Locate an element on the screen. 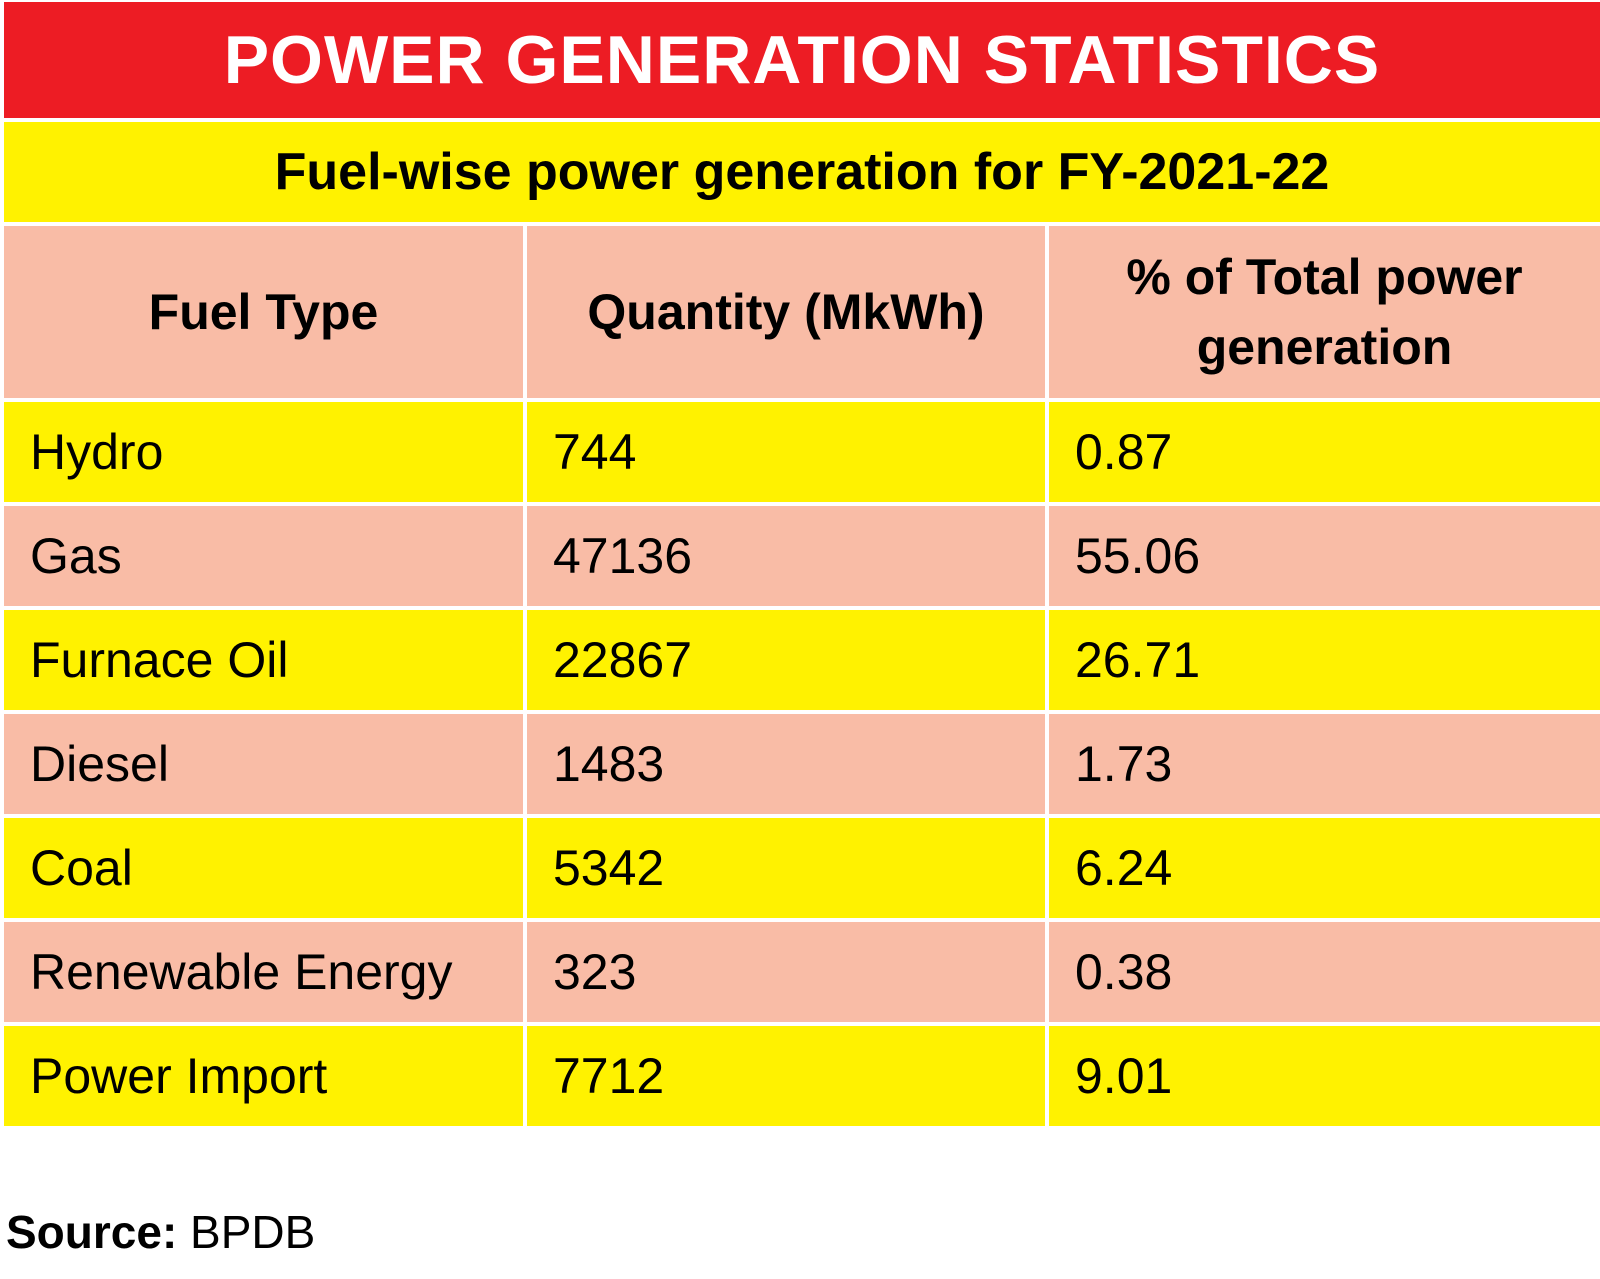 Image resolution: width=1600 pixels, height=1279 pixels. cell-fuel: Renewable Energy is located at coordinates (265, 972).